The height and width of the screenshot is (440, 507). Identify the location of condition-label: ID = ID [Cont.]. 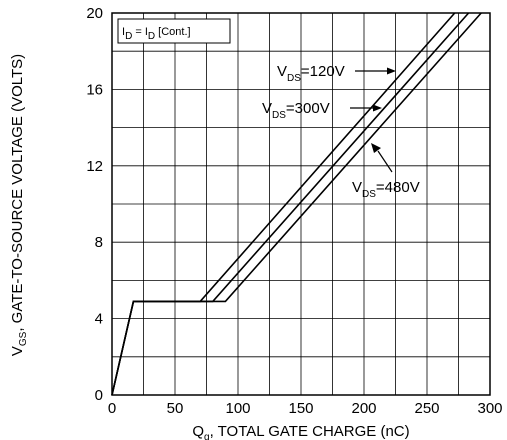
(156, 34).